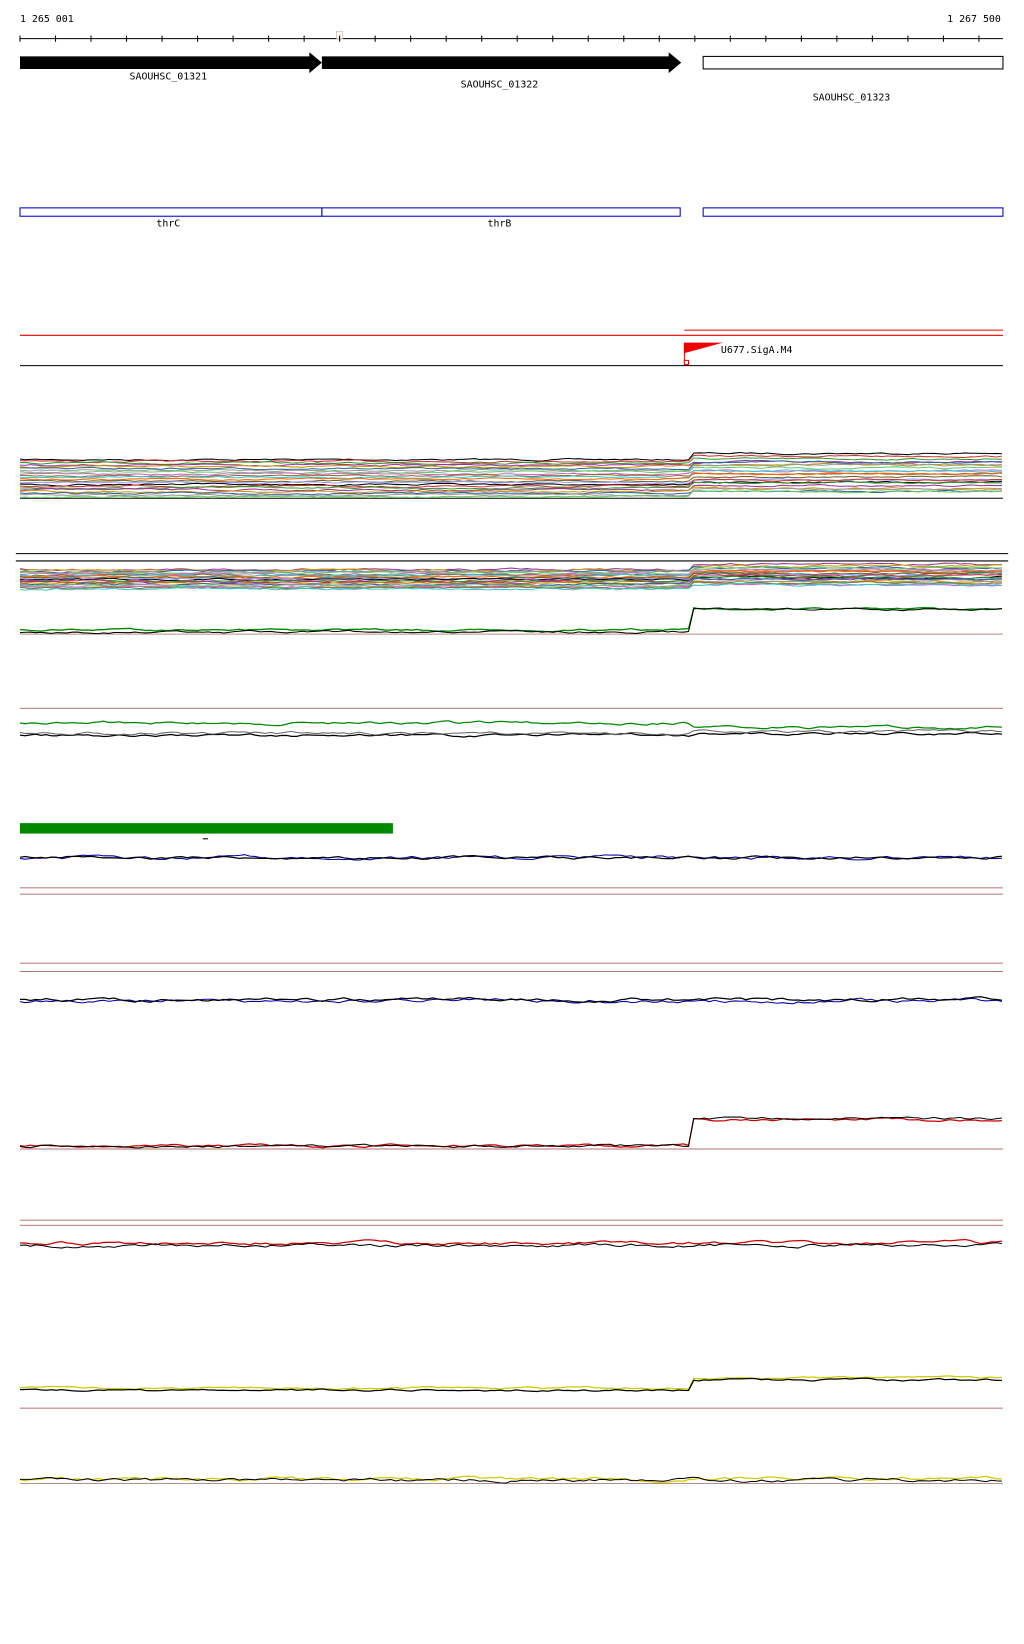  I want to click on promoter-base, so click(686, 362).